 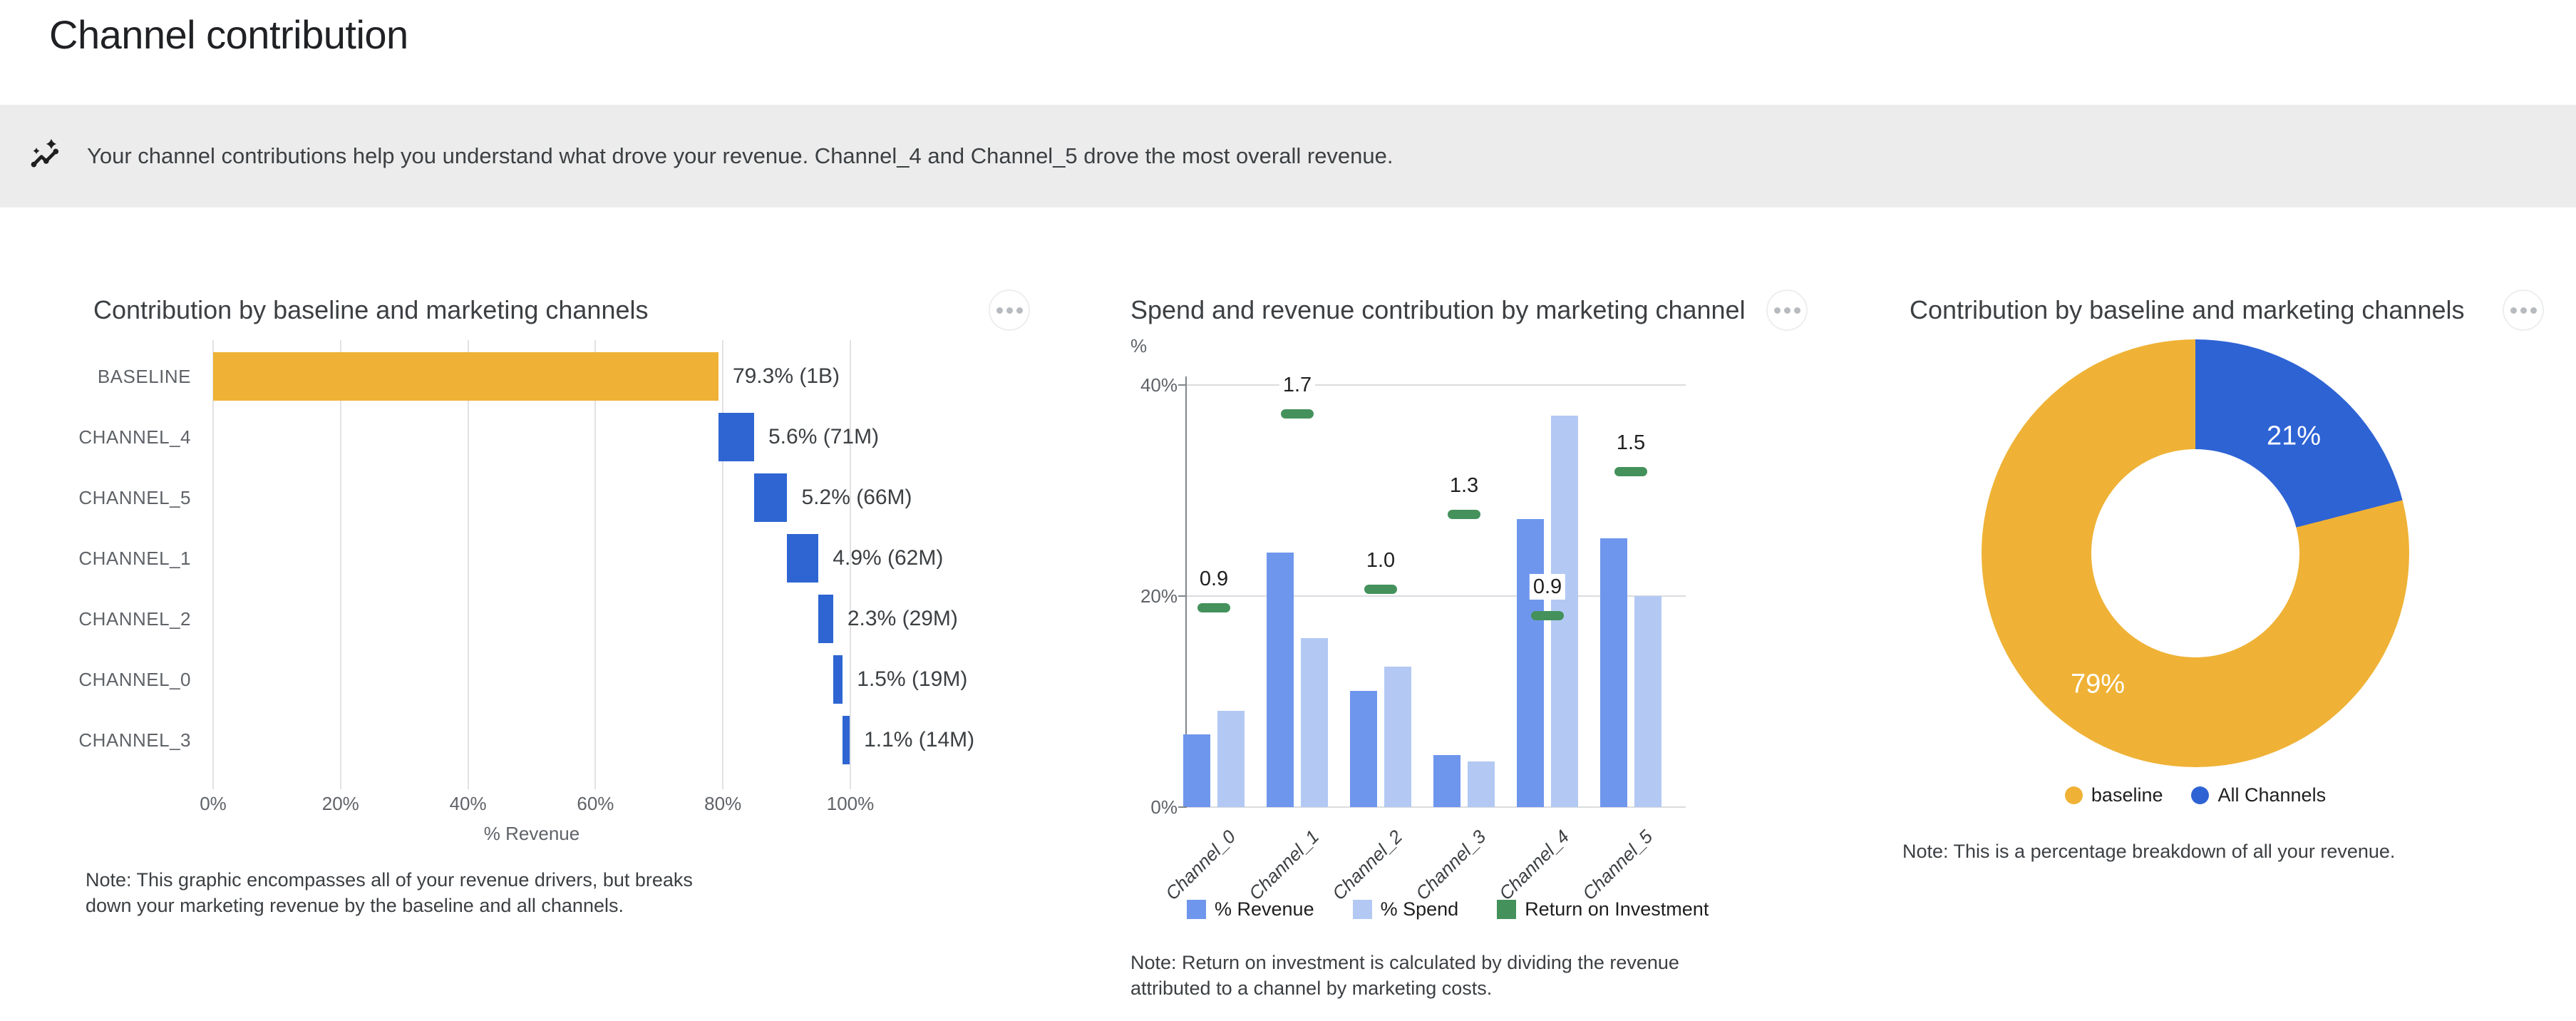 What do you see at coordinates (1196, 909) in the screenshot?
I see `revenue-swatch-icon` at bounding box center [1196, 909].